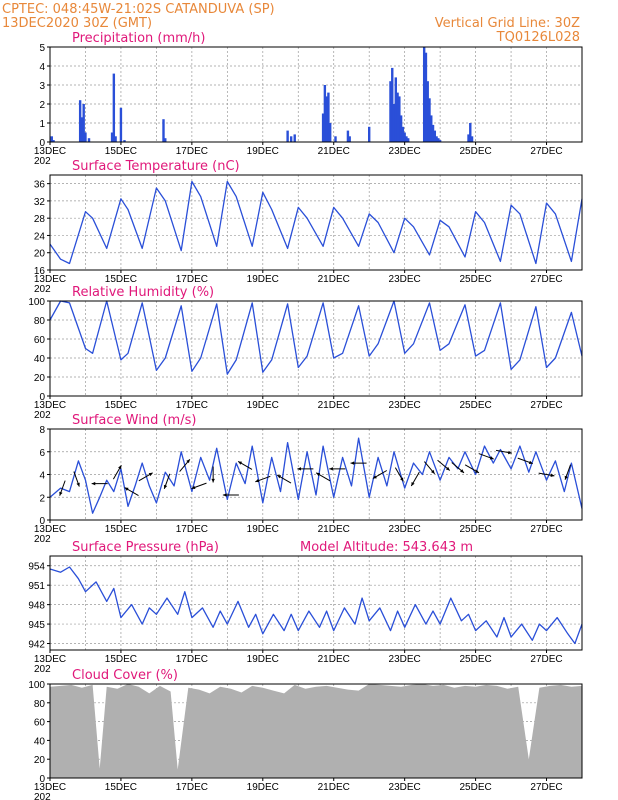 This screenshot has width=618, height=800. What do you see at coordinates (145, 547) in the screenshot?
I see `panel-title-press: Surface Pressure (hPa)` at bounding box center [145, 547].